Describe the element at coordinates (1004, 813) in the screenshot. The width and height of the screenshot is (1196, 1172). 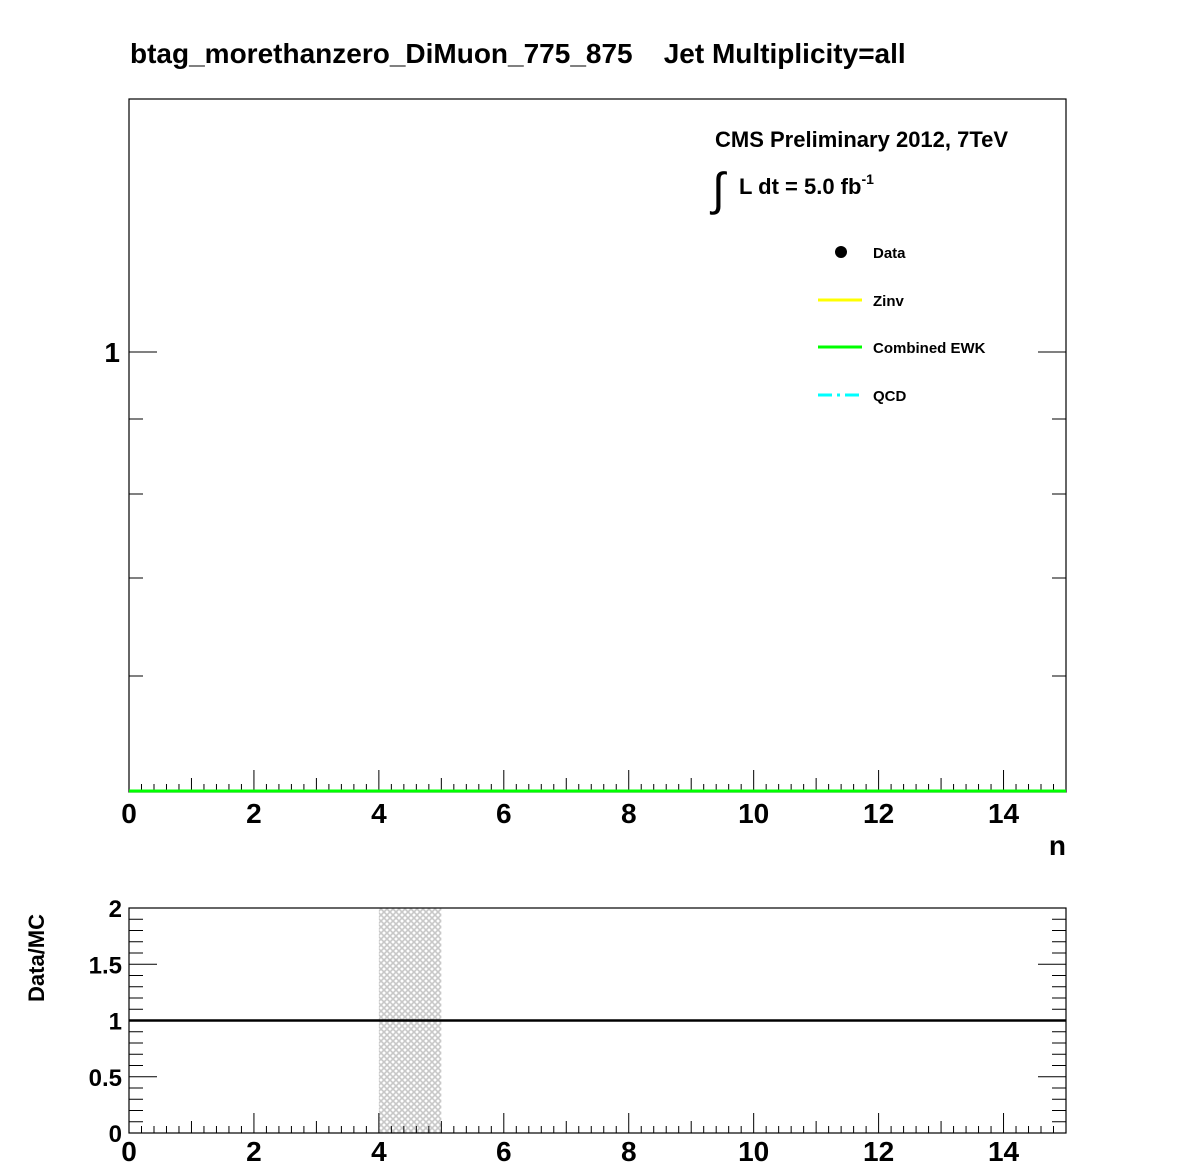
I see `main-x-tick-label: 14` at that location.